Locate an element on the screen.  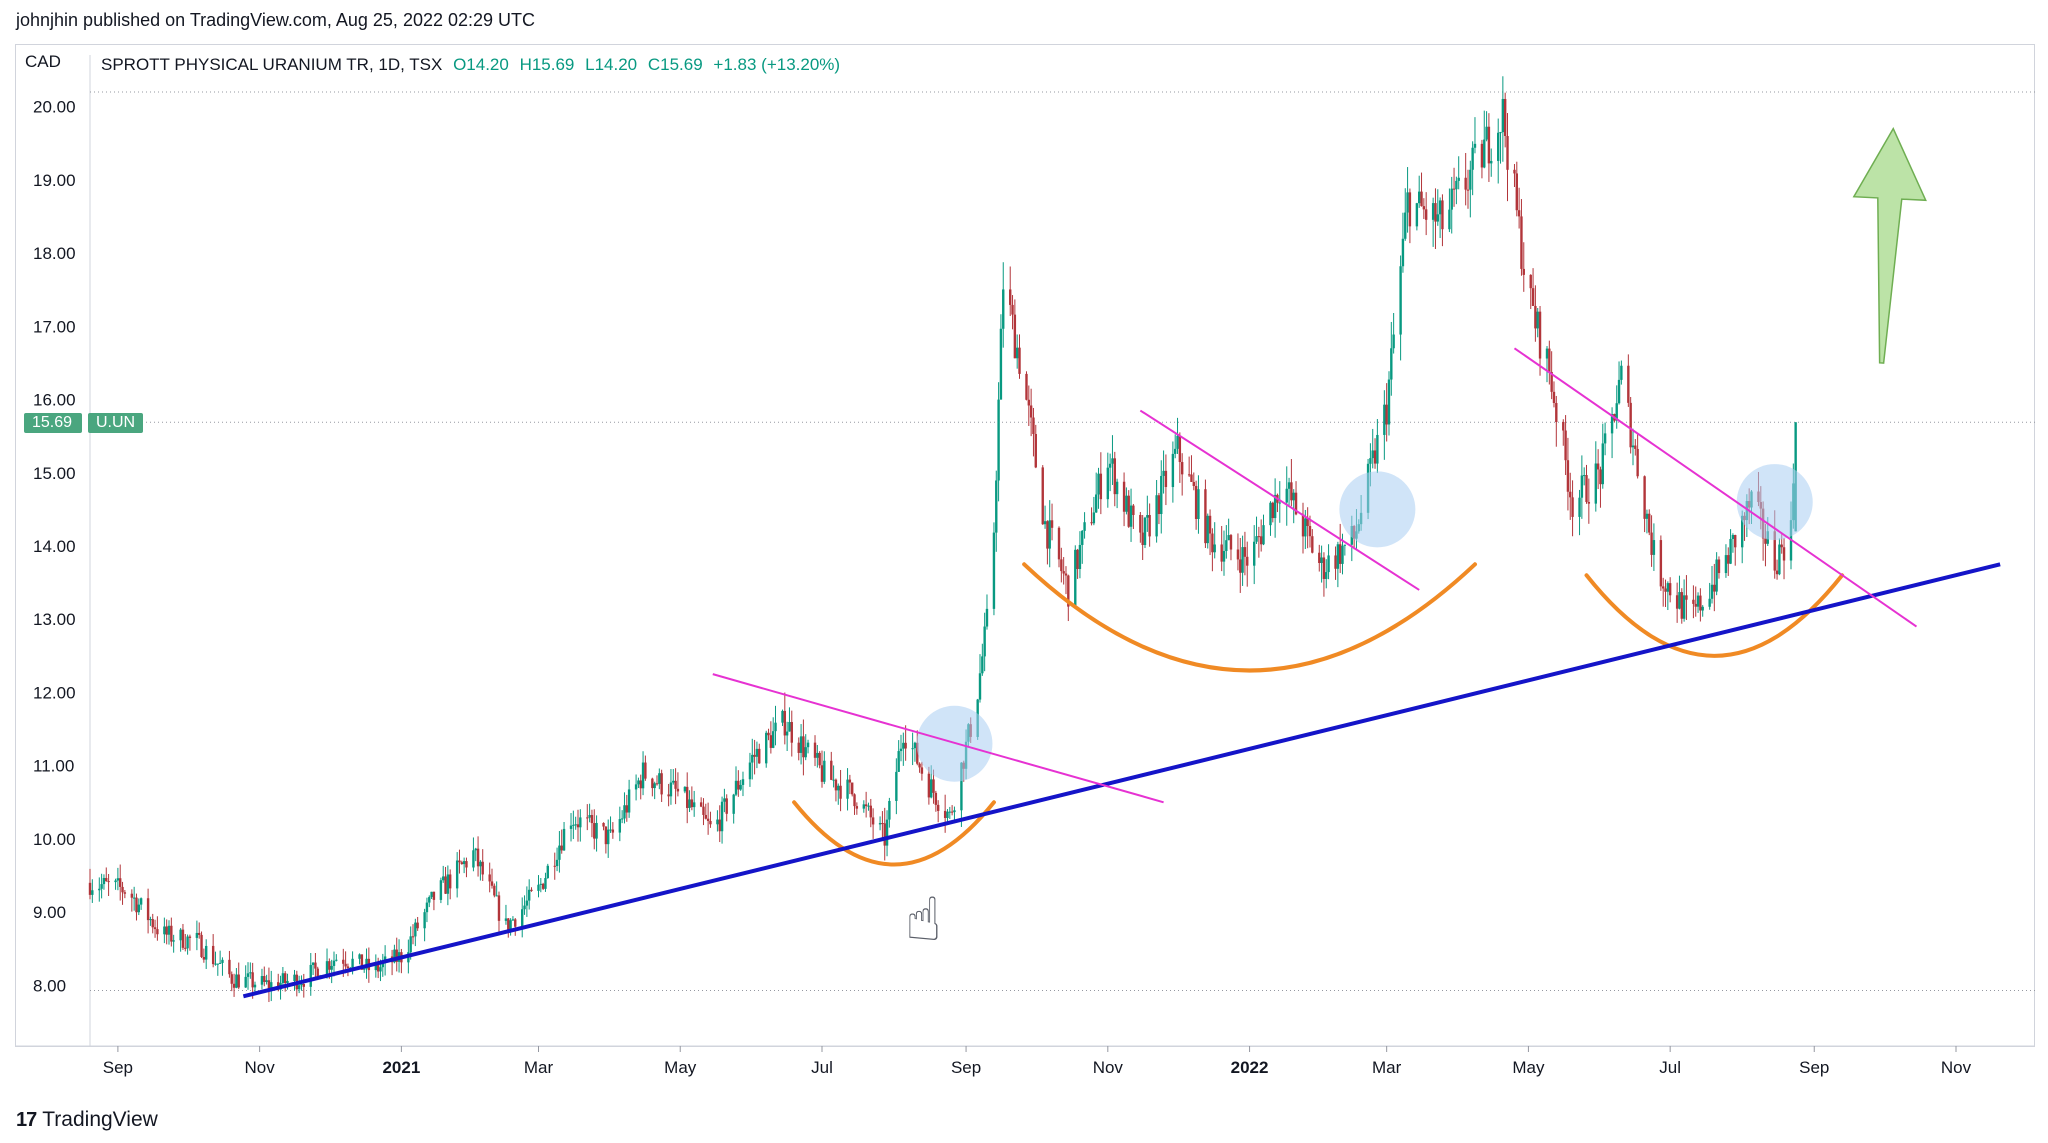
legend-high: H15.69 is located at coordinates (547, 64).